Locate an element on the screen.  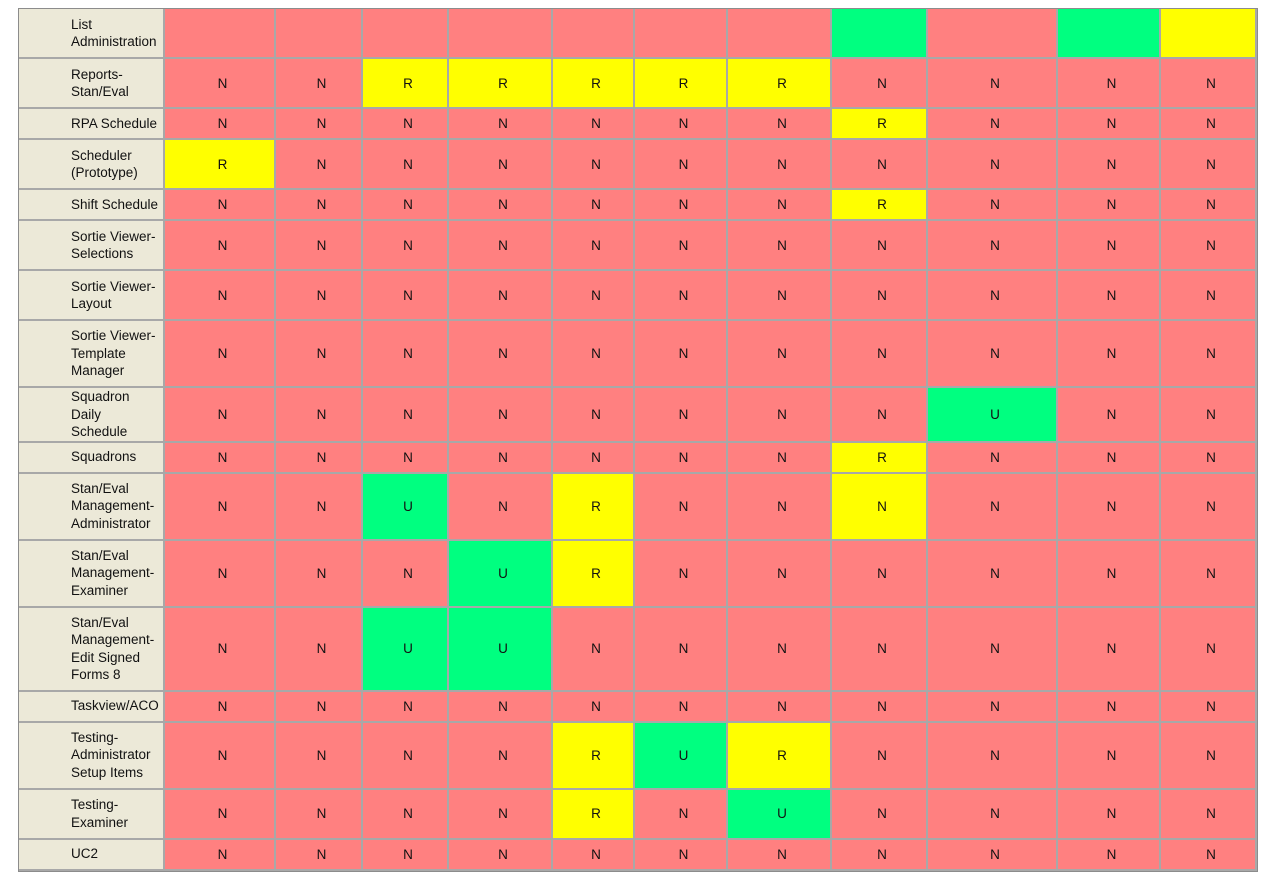
table-row: Scheduler (Prototype) R N N N N N N N N N N is located at coordinates (638, 165).